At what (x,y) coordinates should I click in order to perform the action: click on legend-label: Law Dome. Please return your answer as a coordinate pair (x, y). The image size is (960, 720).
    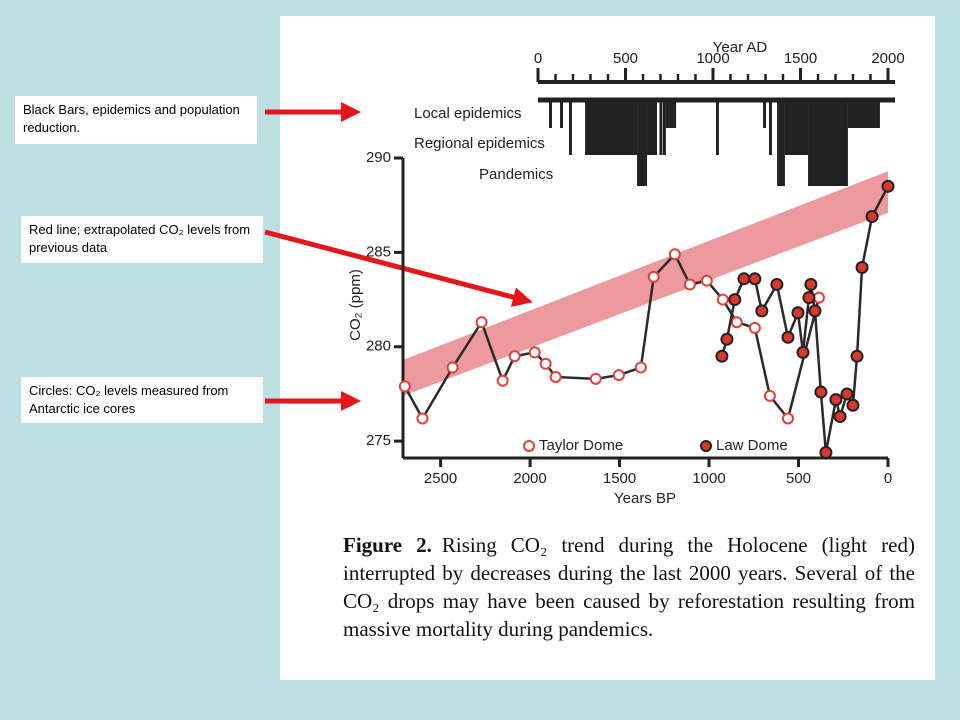
    Looking at the image, I should click on (752, 445).